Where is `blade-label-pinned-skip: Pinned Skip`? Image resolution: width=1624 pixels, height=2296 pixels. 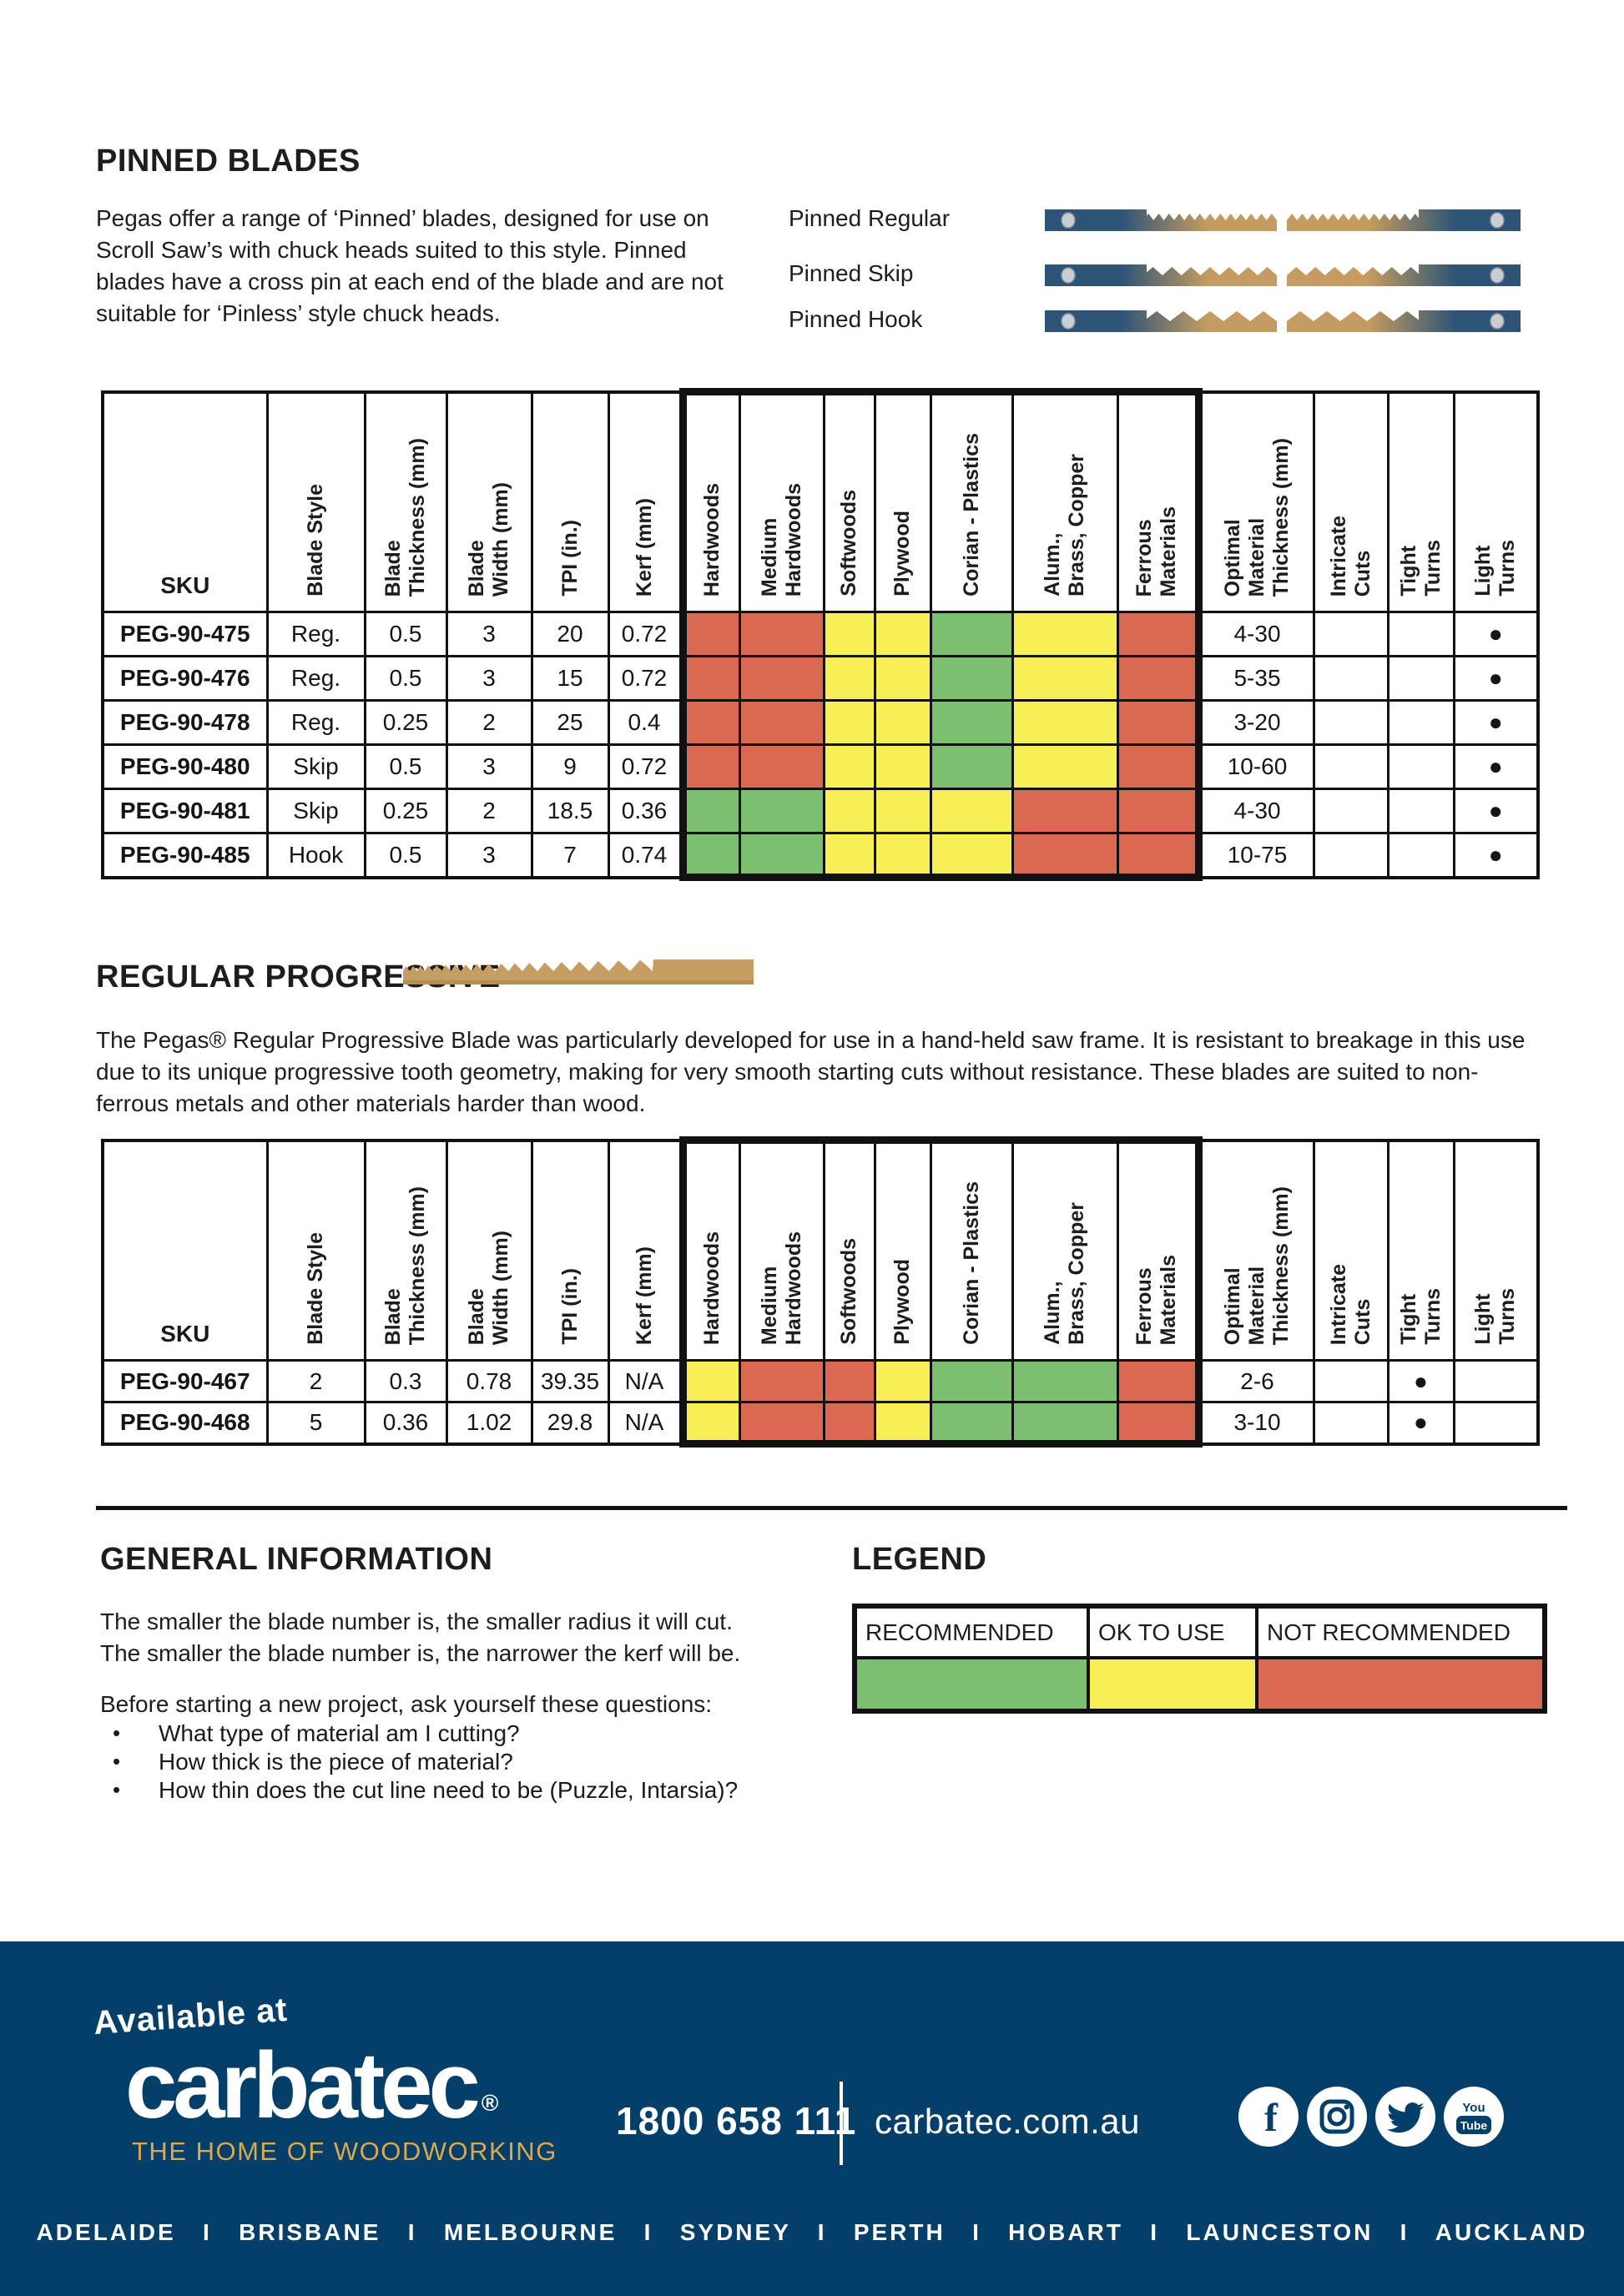
blade-label-pinned-skip: Pinned Skip is located at coordinates (852, 273).